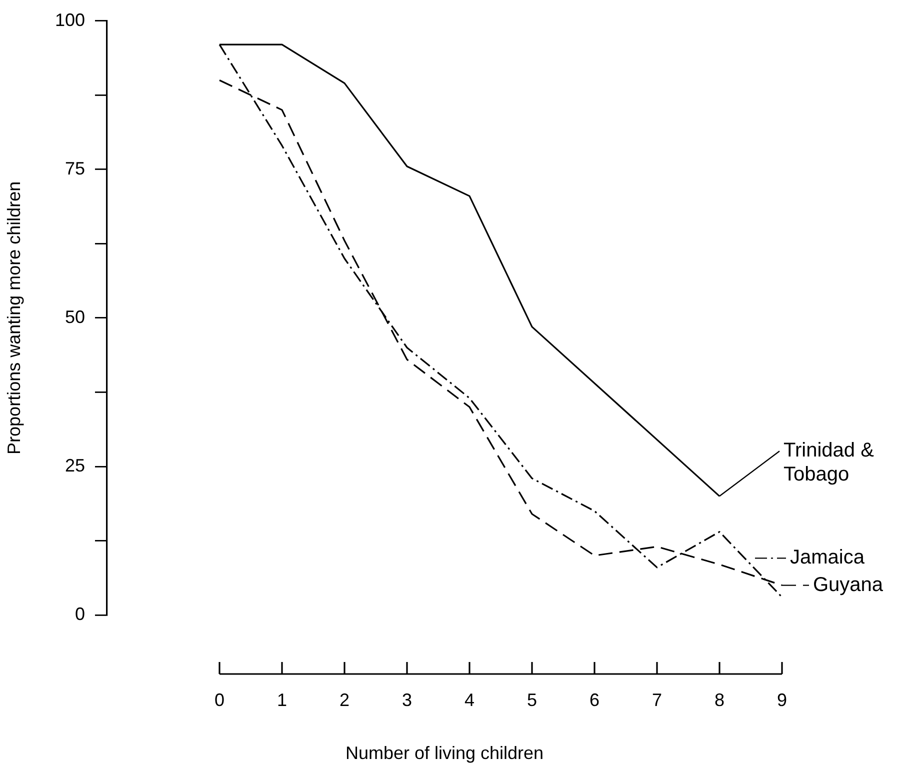 The image size is (913, 769). I want to click on x-tick-label: 0, so click(219, 700).